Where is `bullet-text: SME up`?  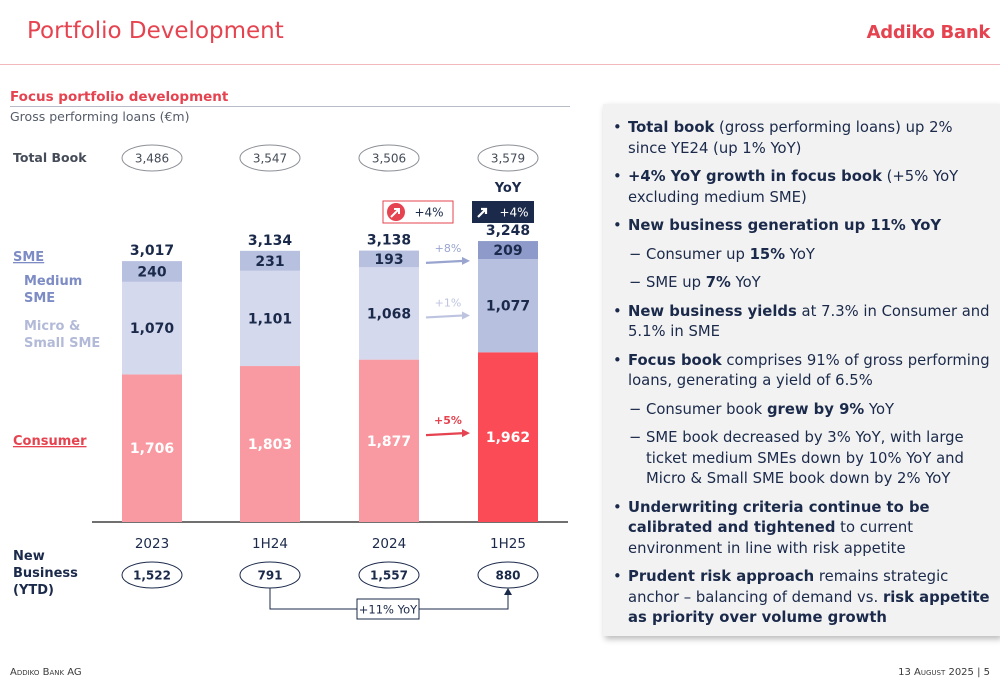 bullet-text: SME up is located at coordinates (676, 282).